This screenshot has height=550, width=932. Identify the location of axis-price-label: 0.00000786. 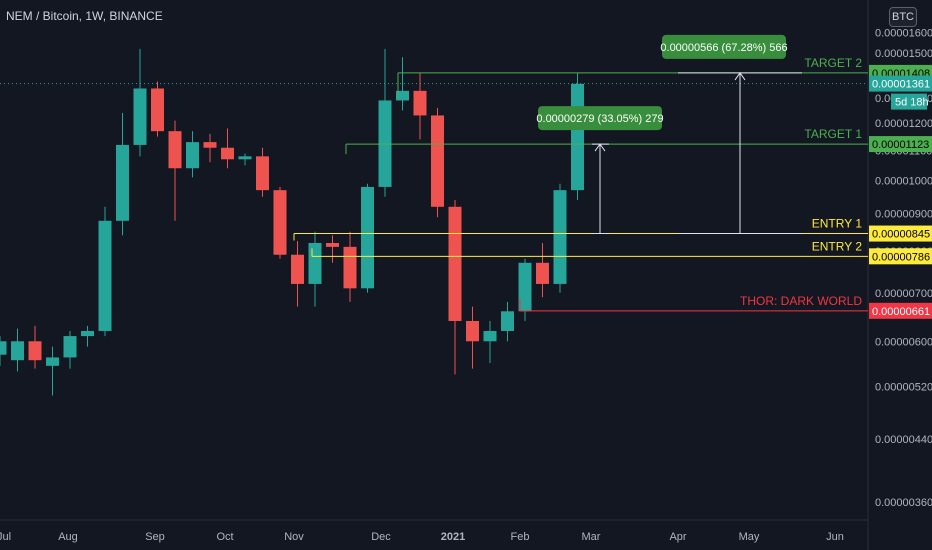
(901, 257).